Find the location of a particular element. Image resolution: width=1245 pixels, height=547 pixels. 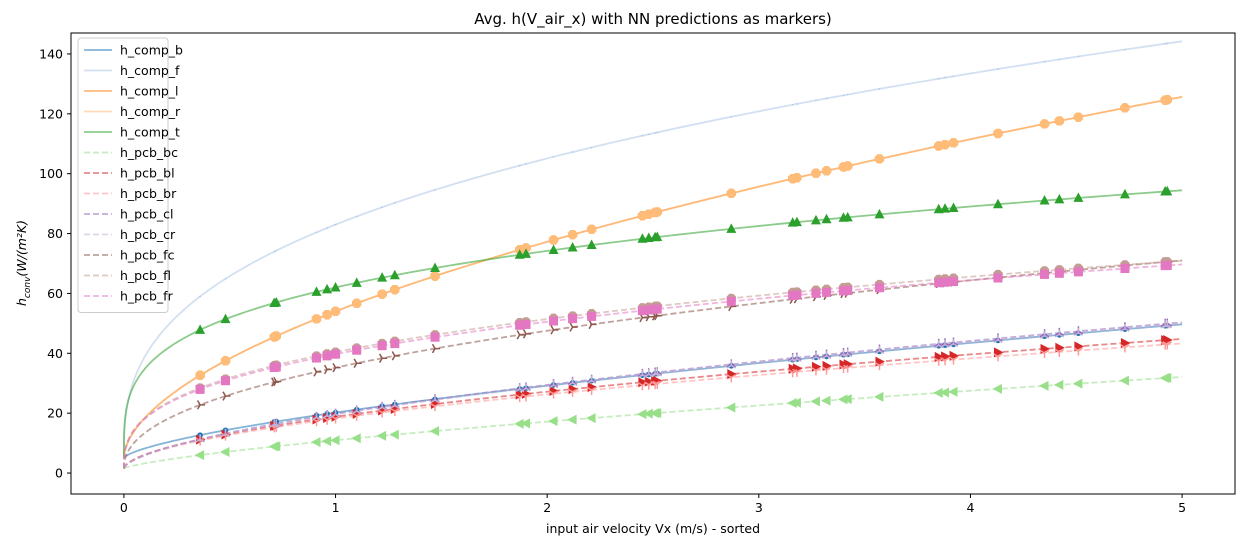

y-tick-label: 60 is located at coordinates (55, 293).